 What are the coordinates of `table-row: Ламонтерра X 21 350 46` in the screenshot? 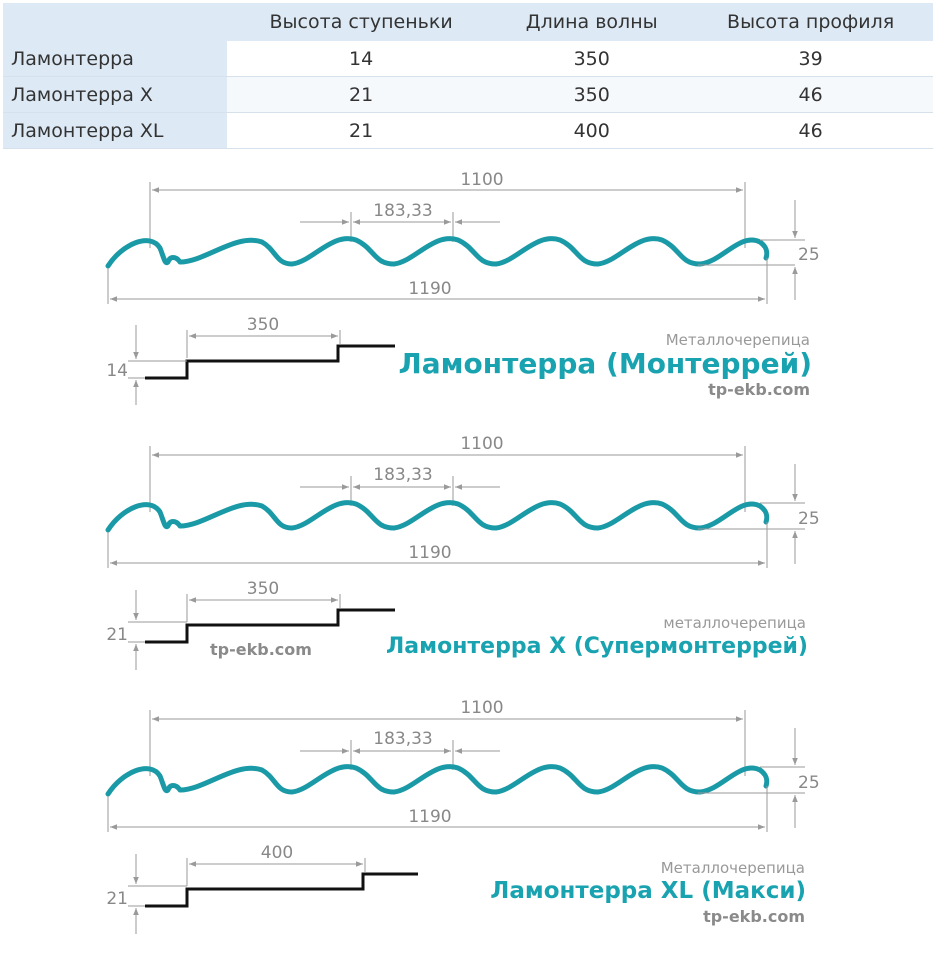 It's located at (468, 94).